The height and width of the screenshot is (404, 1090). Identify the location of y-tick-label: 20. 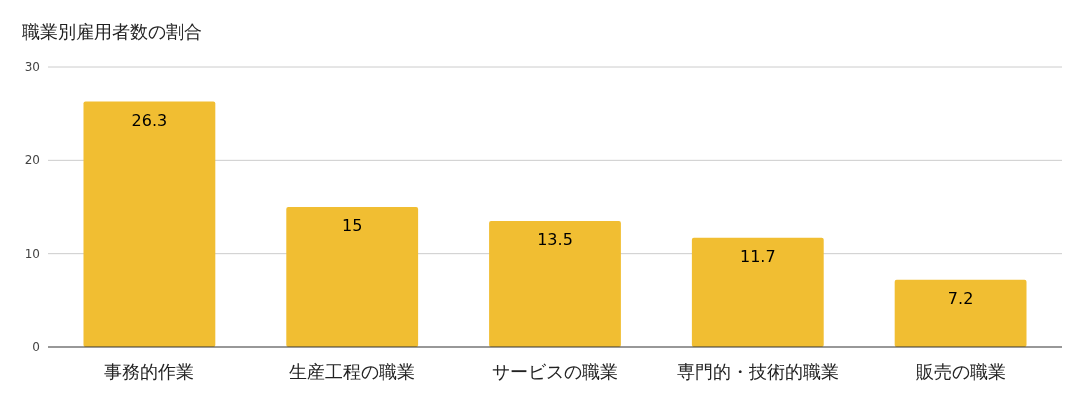
(32, 160).